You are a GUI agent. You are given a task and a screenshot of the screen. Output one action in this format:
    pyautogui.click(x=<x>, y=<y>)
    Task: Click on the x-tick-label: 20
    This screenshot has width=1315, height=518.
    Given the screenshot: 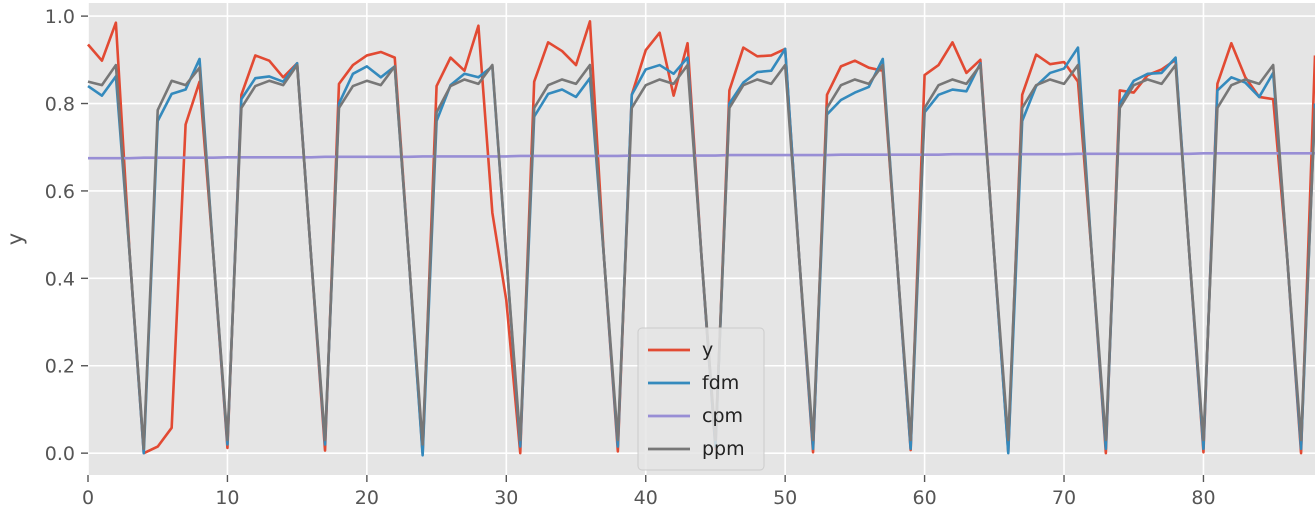 What is the action you would take?
    pyautogui.click(x=367, y=498)
    